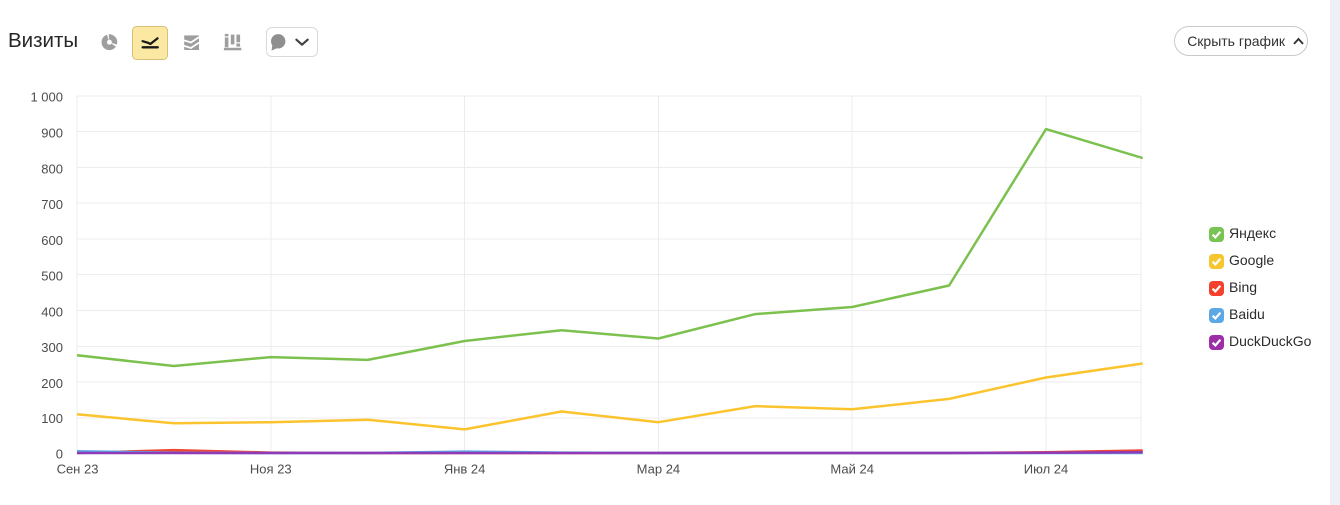  Describe the element at coordinates (59, 453) in the screenshot. I see `svg-text: 0` at that location.